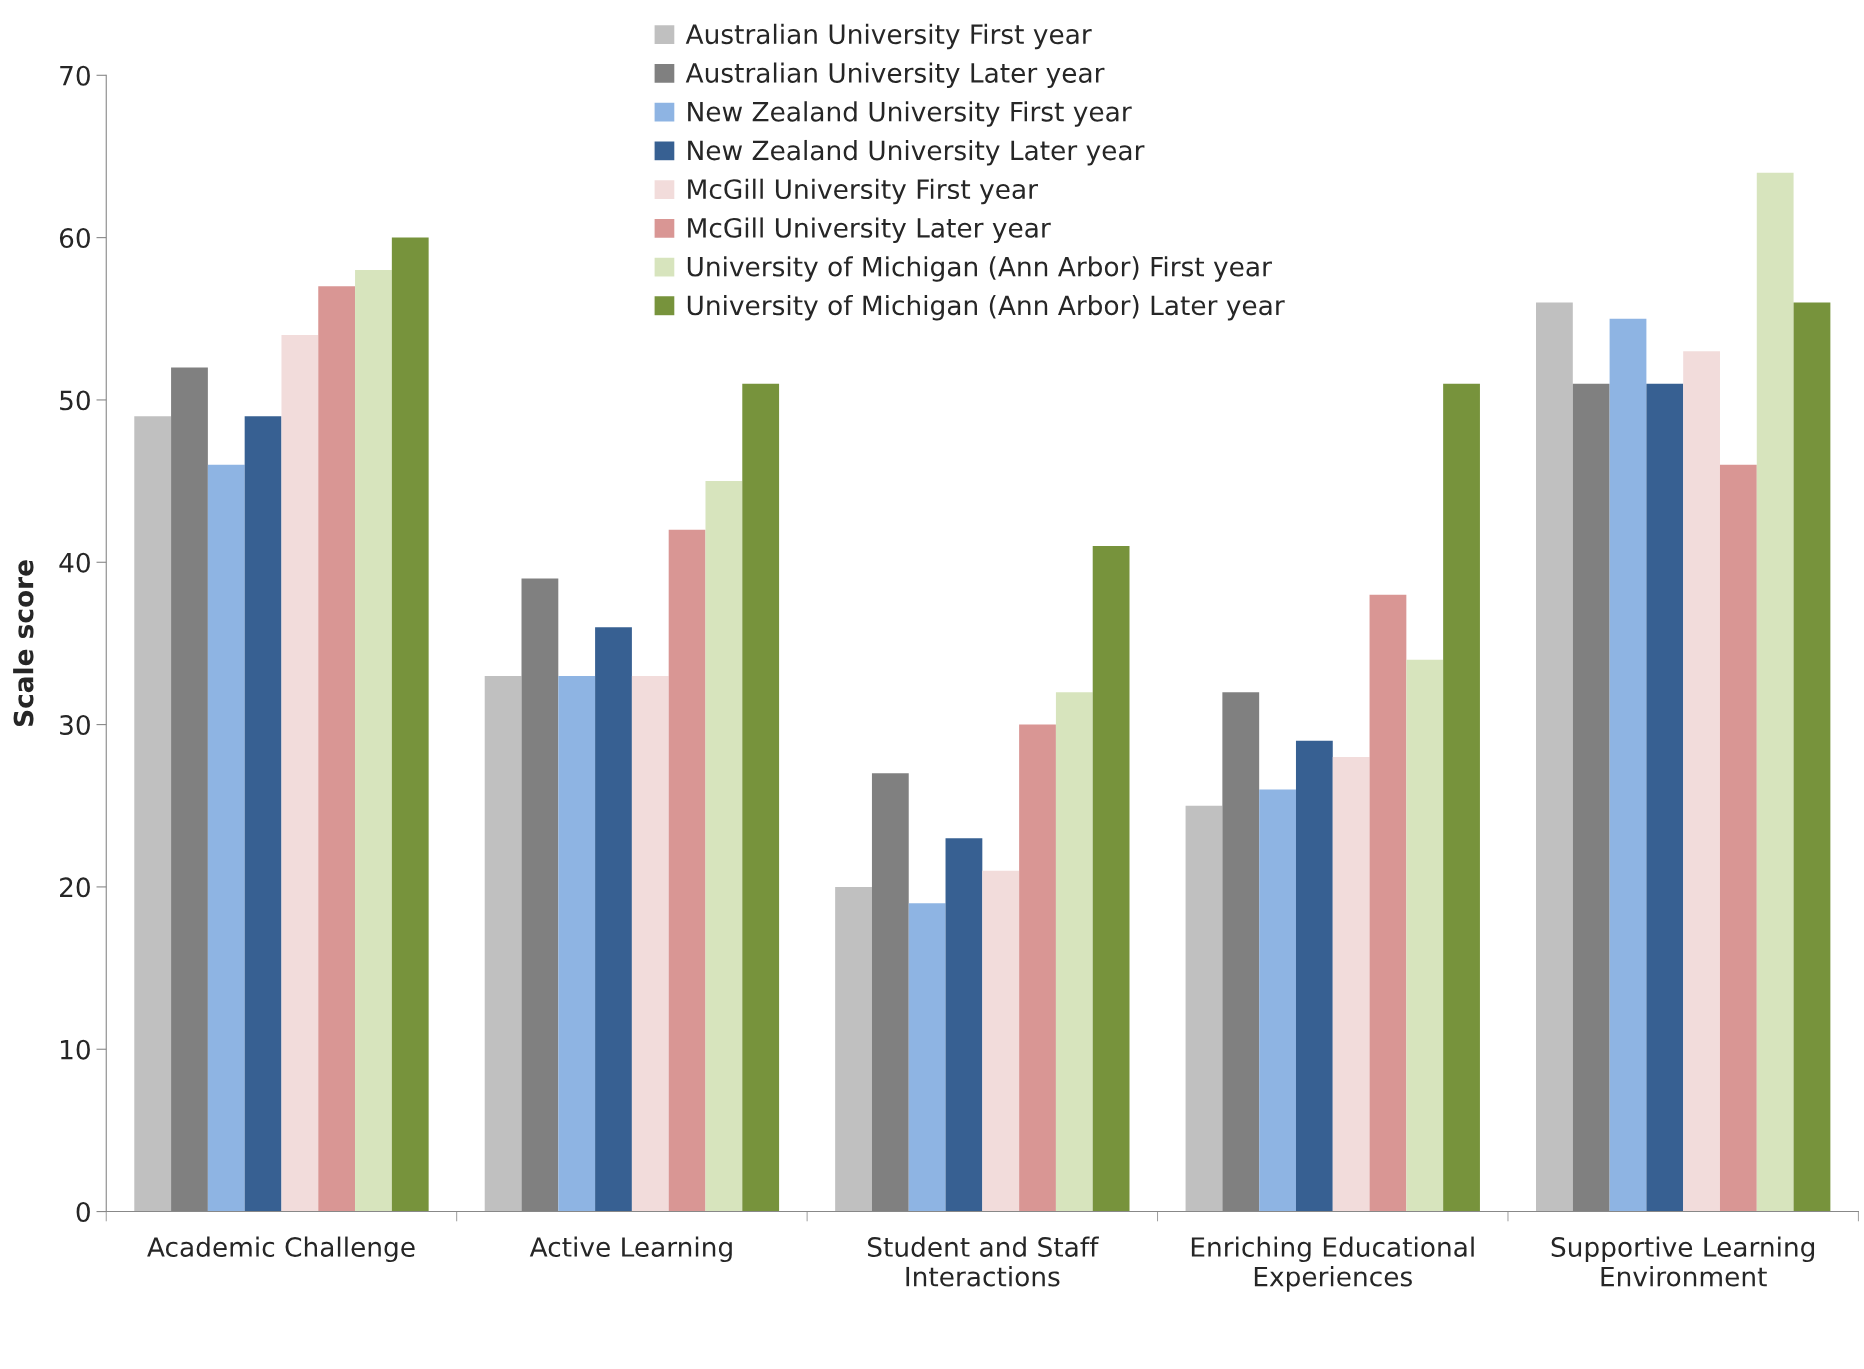 The height and width of the screenshot is (1369, 1864). What do you see at coordinates (83, 1212) in the screenshot?
I see `y-tick-label: 0` at bounding box center [83, 1212].